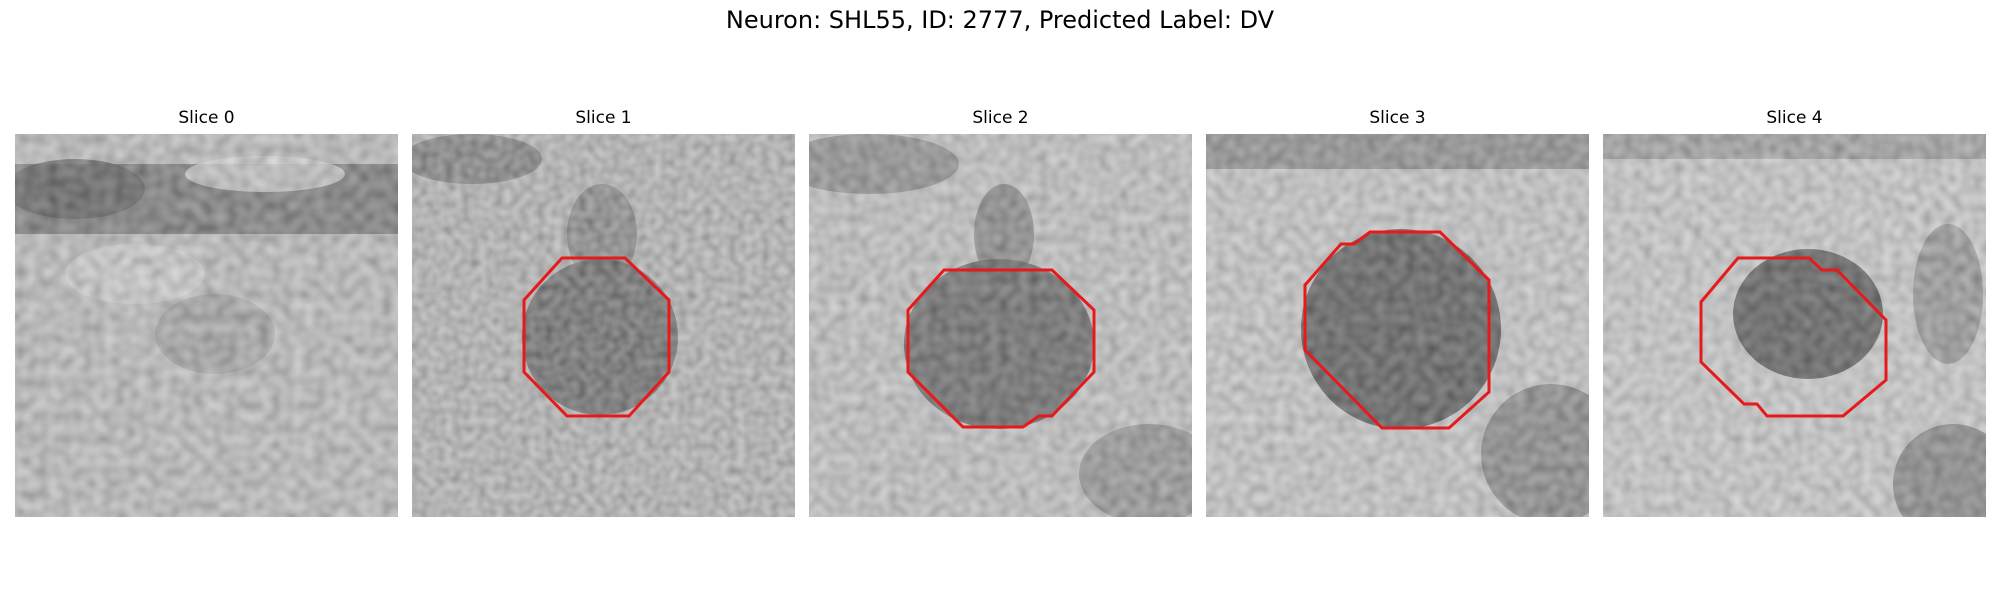 The image size is (2000, 600). I want to click on slice-1-noise, so click(603, 325).